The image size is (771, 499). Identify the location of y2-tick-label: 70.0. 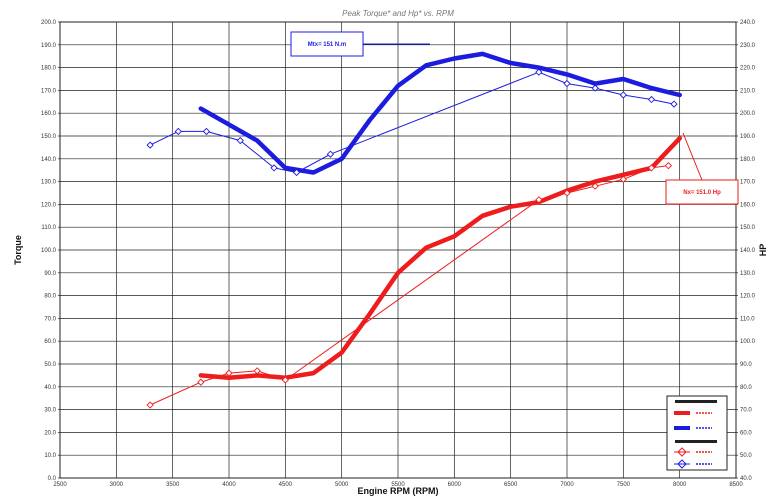
(746, 411).